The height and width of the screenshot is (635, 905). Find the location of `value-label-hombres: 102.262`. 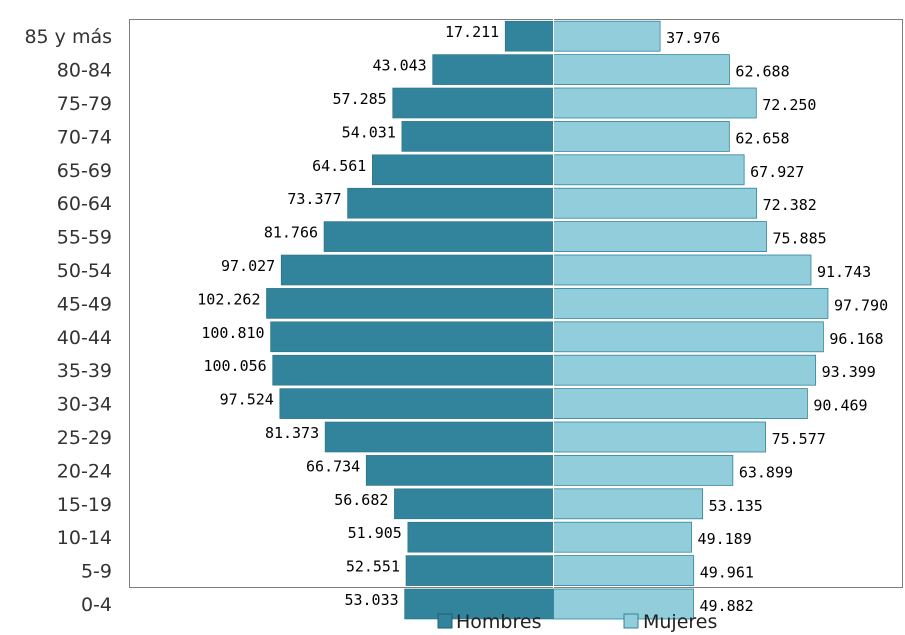

value-label-hombres: 102.262 is located at coordinates (228, 299).